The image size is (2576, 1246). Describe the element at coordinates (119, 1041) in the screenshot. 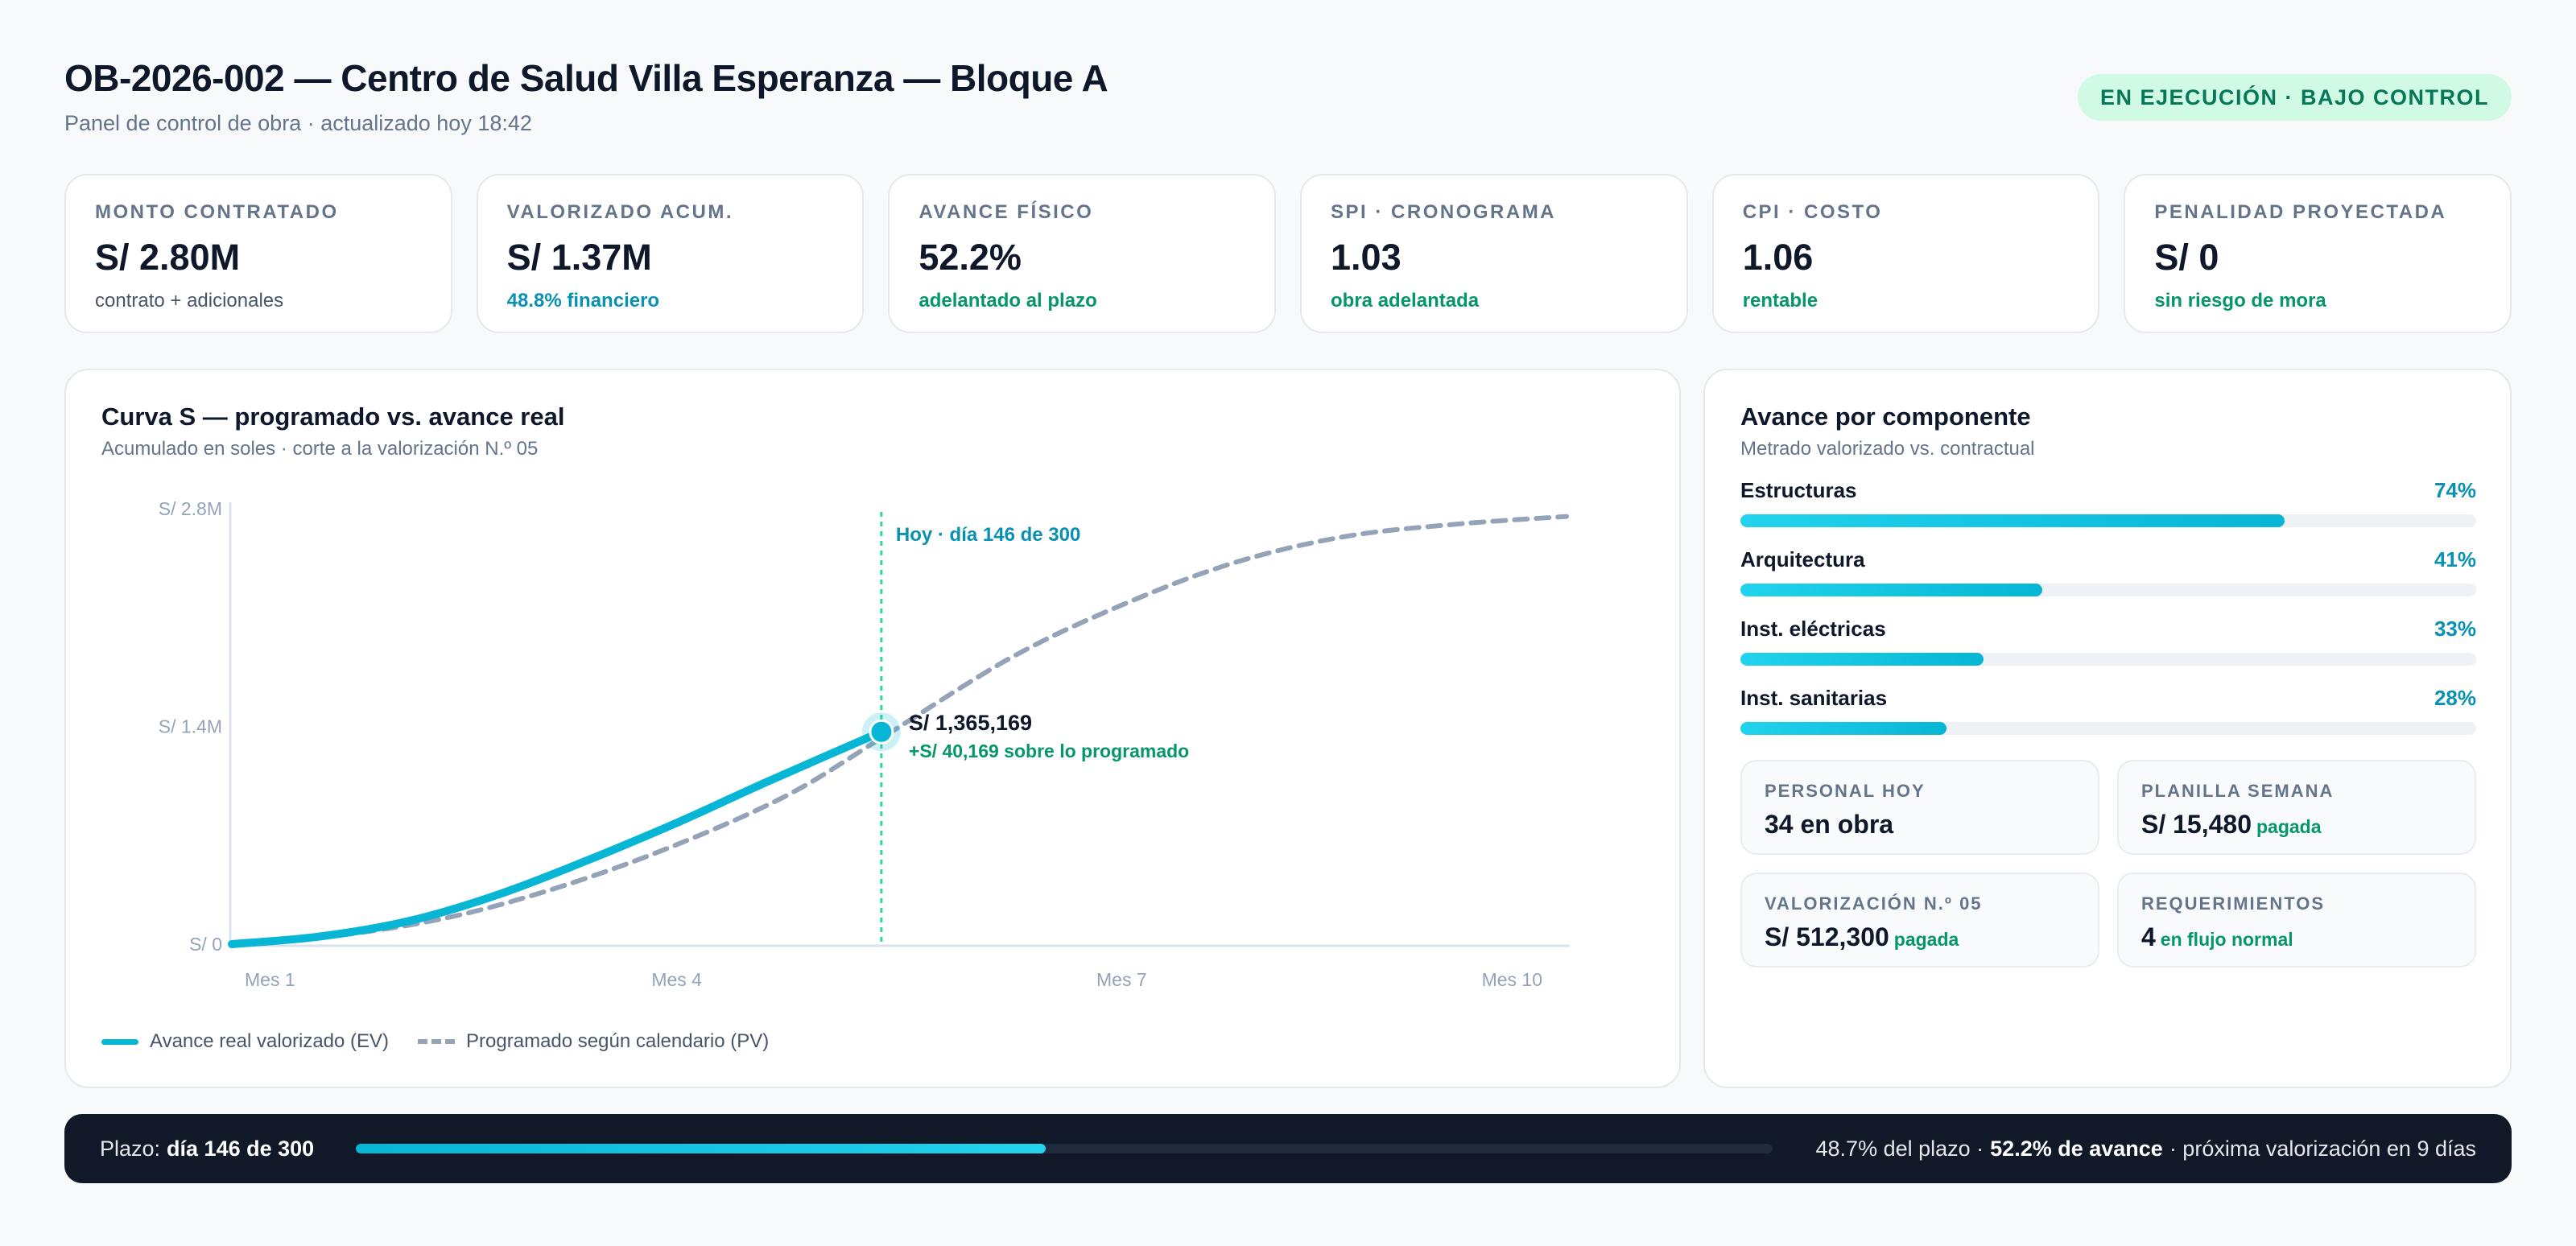

I see `legend-swatch-ev` at that location.